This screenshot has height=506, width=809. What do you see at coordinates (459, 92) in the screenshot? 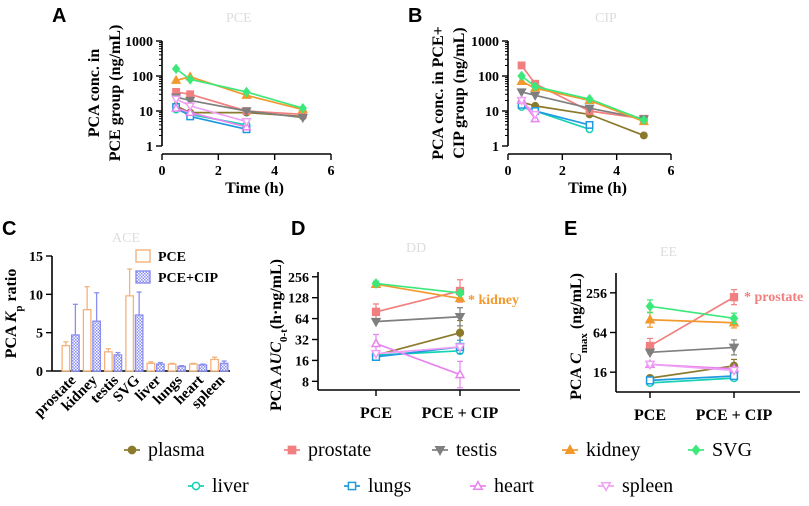
I see `y-axis-title-line: CIP group (ng/mL)` at bounding box center [459, 92].